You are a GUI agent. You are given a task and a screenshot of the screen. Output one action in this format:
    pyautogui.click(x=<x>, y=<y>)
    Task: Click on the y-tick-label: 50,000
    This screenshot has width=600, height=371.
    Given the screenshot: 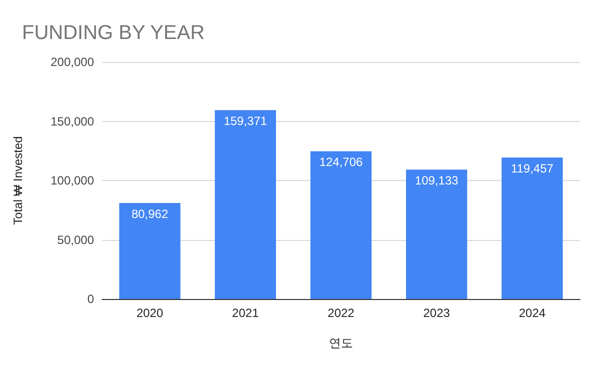 What is the action you would take?
    pyautogui.click(x=75, y=239)
    